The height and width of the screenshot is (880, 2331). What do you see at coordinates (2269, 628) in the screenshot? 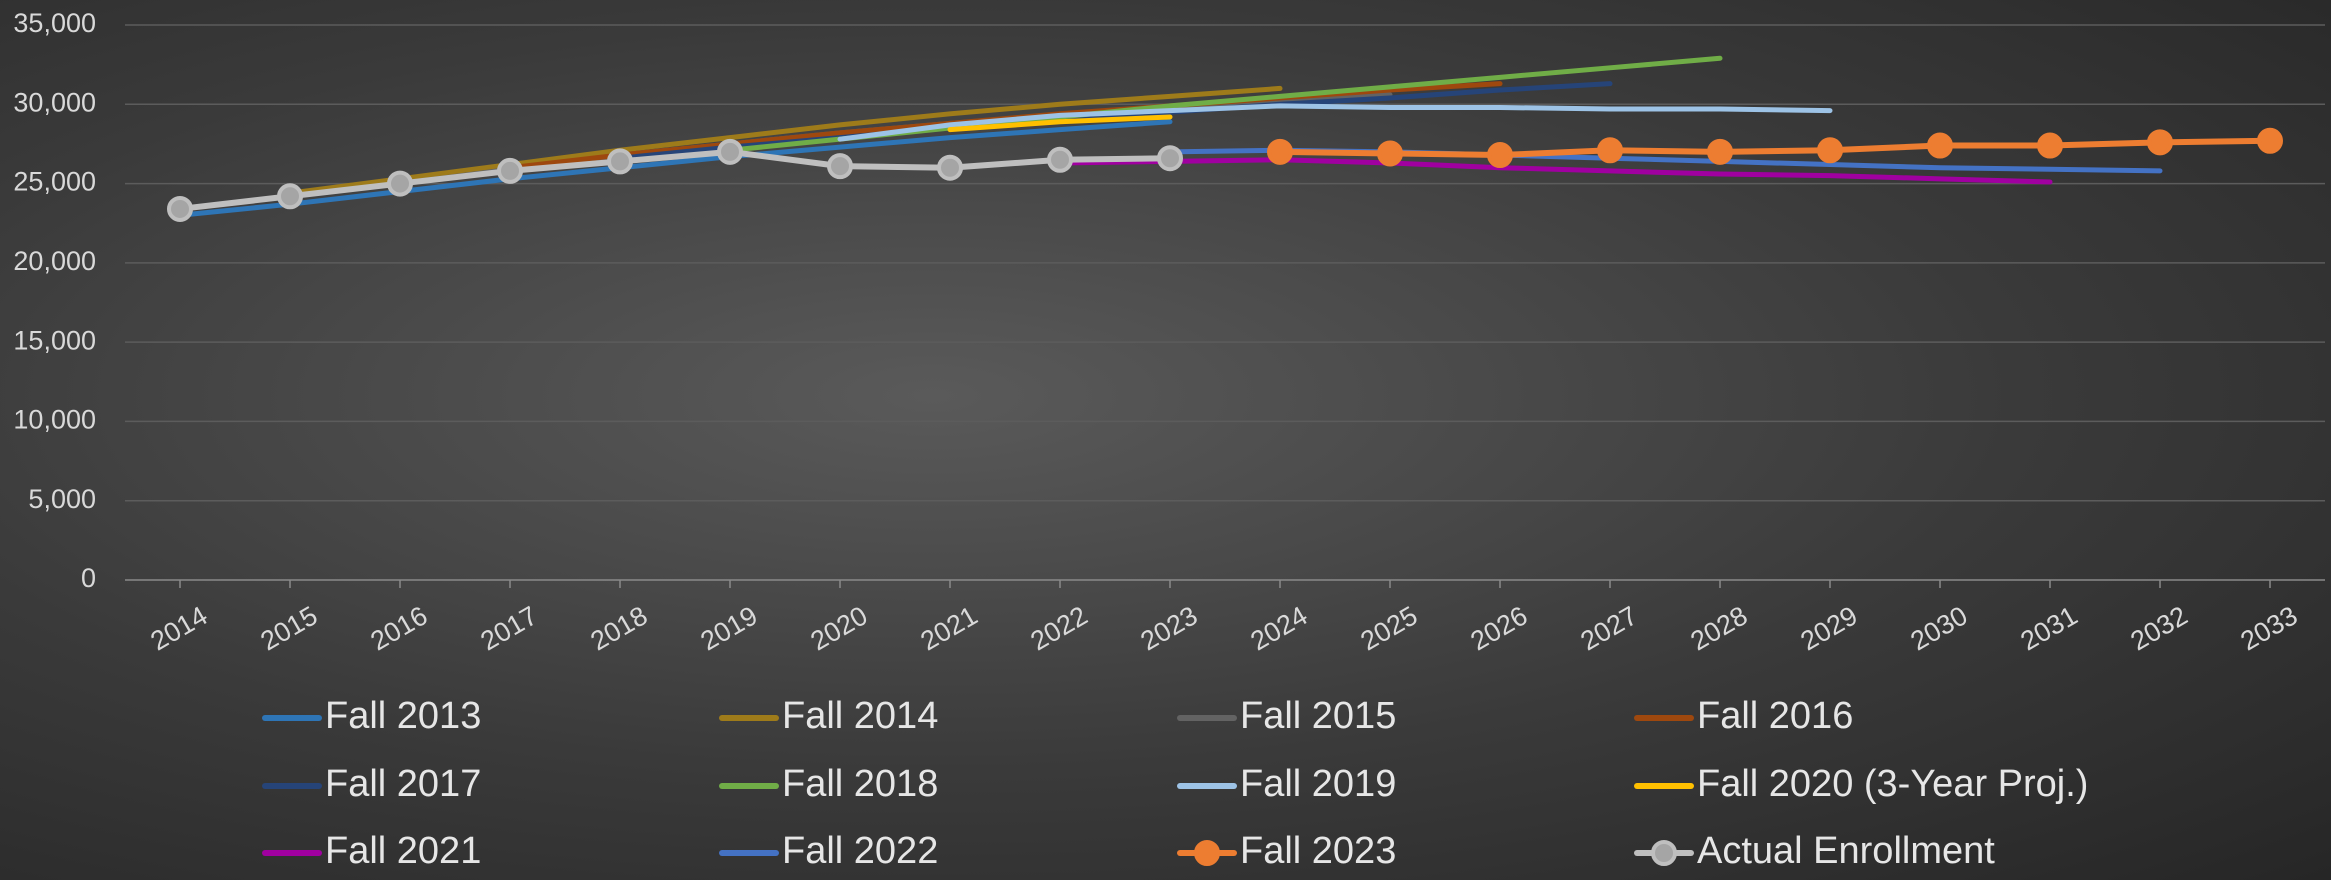
I see `x-tick-label: 2033` at bounding box center [2269, 628].